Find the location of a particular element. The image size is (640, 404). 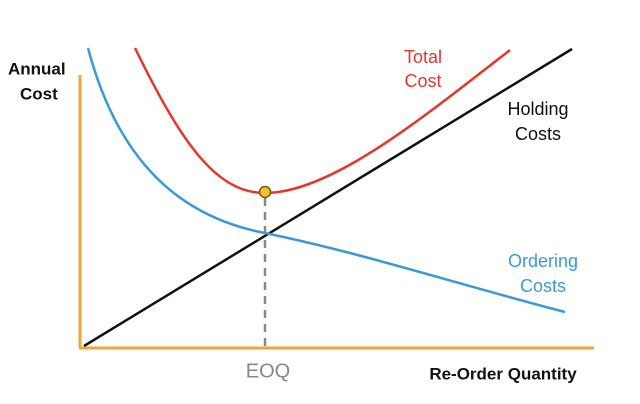

eoq-point is located at coordinates (265, 192).